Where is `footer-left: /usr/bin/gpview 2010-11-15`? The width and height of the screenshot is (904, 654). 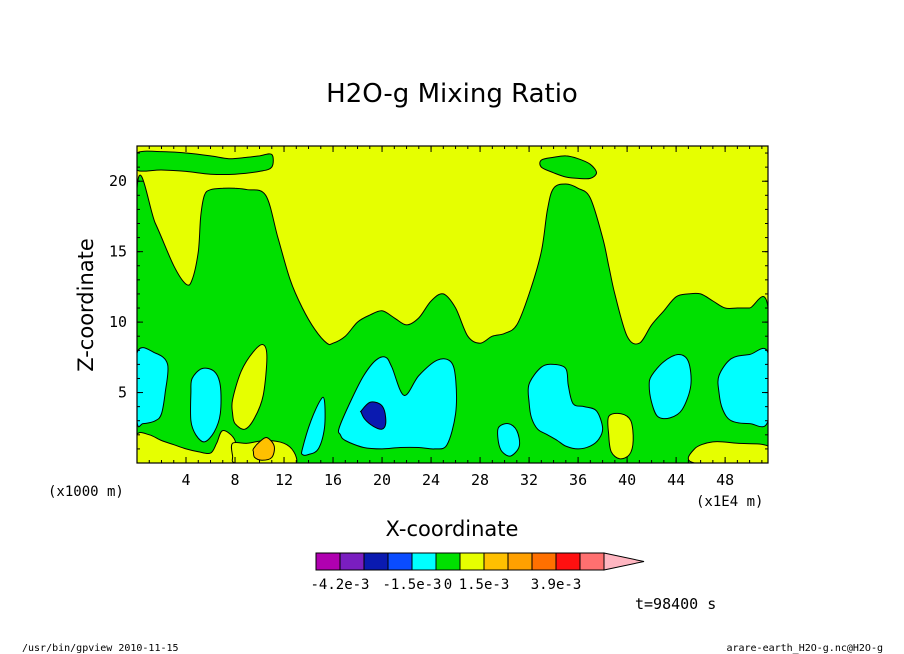
footer-left: /usr/bin/gpview 2010-11-15 is located at coordinates (100, 648).